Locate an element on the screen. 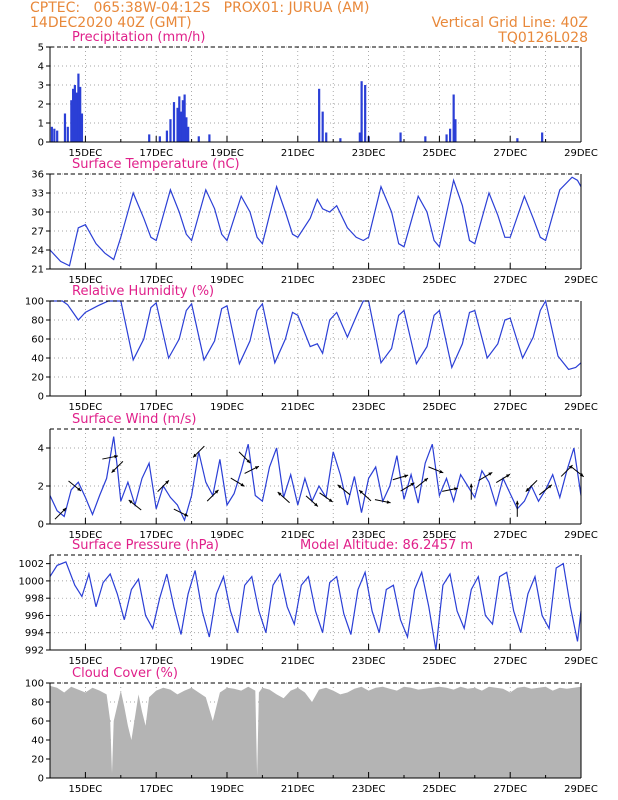  cloud-cover-area is located at coordinates (315, 731).